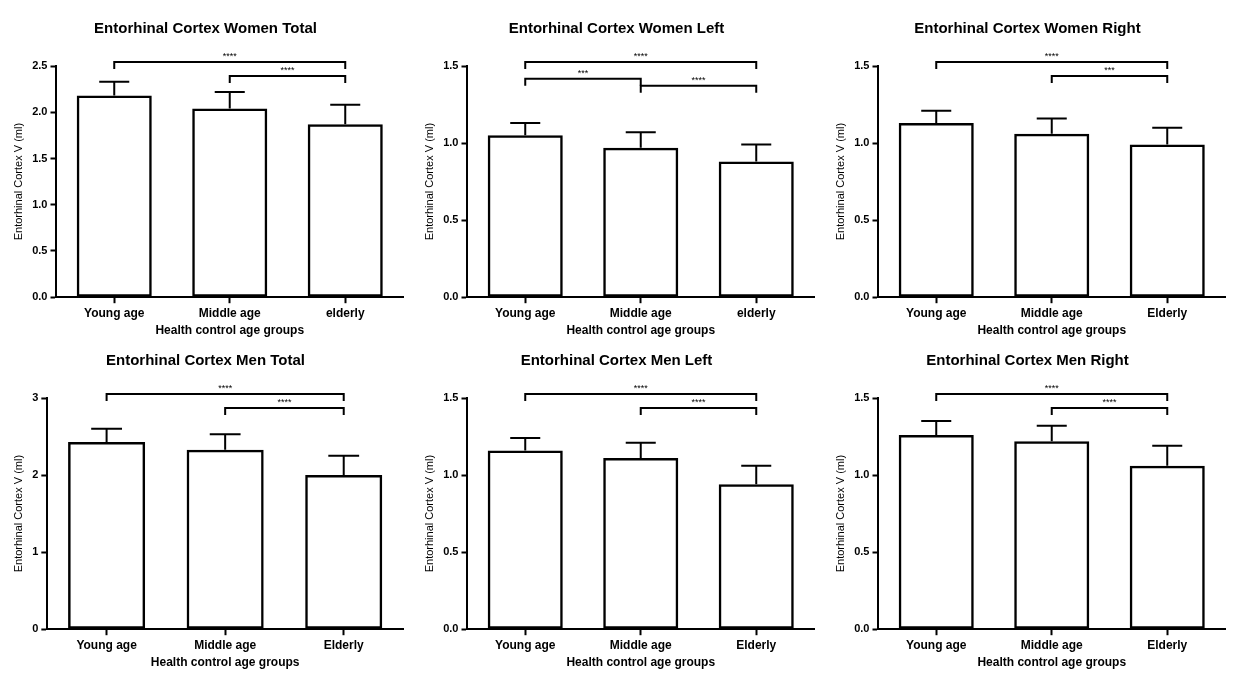 The image size is (1243, 679). What do you see at coordinates (205, 360) in the screenshot?
I see `chart-title: Entorhinal Cortex Men Total` at bounding box center [205, 360].